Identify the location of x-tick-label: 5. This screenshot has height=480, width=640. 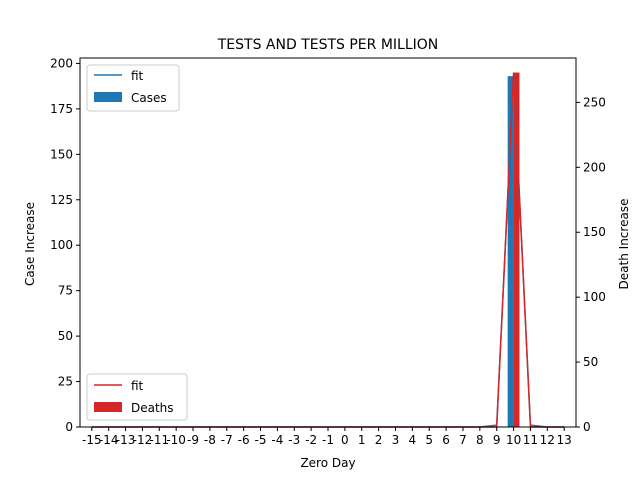
(429, 440).